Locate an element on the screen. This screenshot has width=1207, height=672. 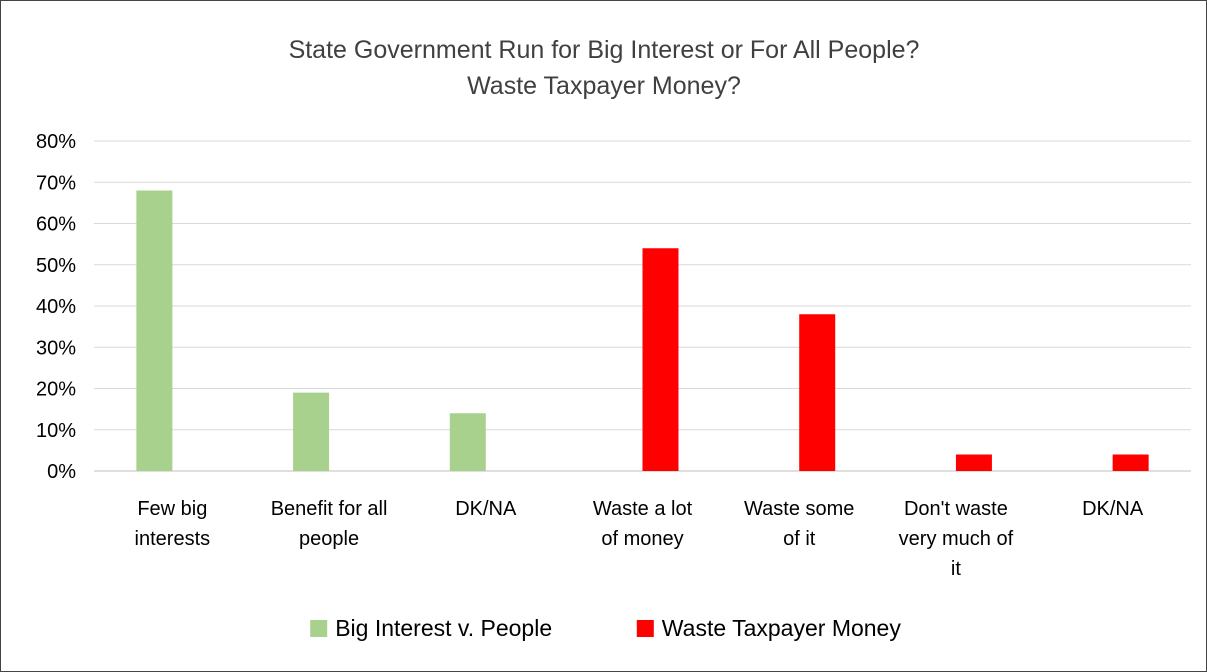
x-category-label-line: of it is located at coordinates (799, 539).